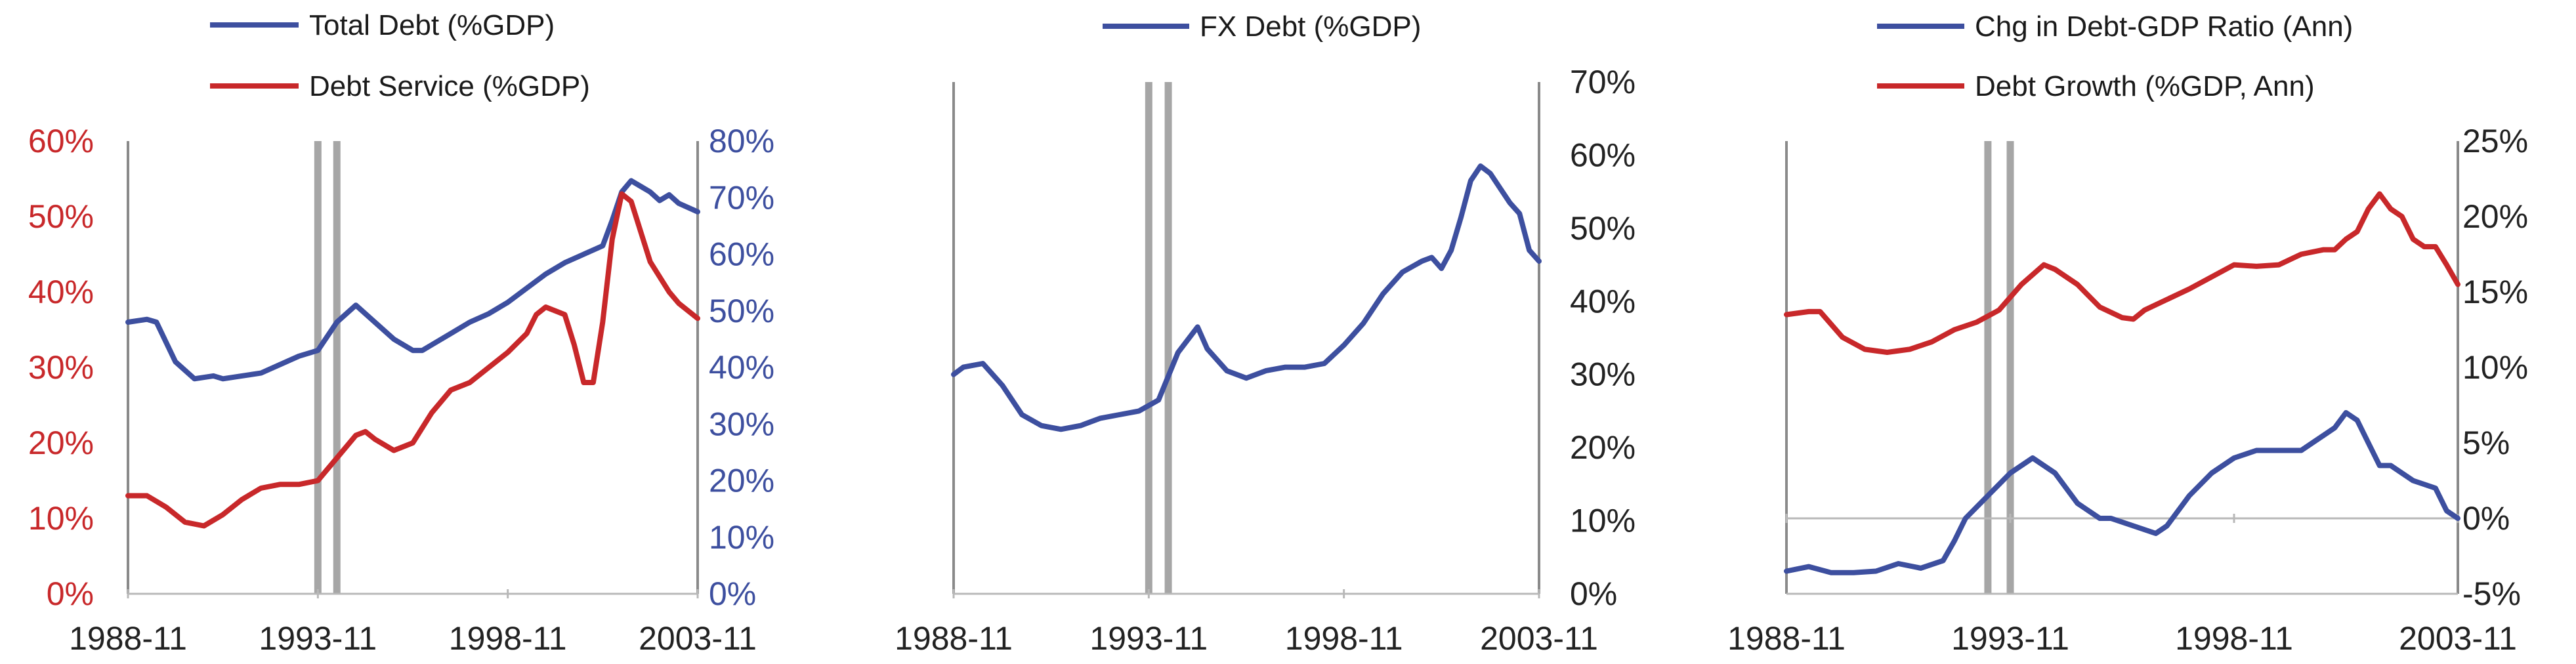 The height and width of the screenshot is (664, 2576). I want to click on left-y-tick-label: 40%, so click(61, 292).